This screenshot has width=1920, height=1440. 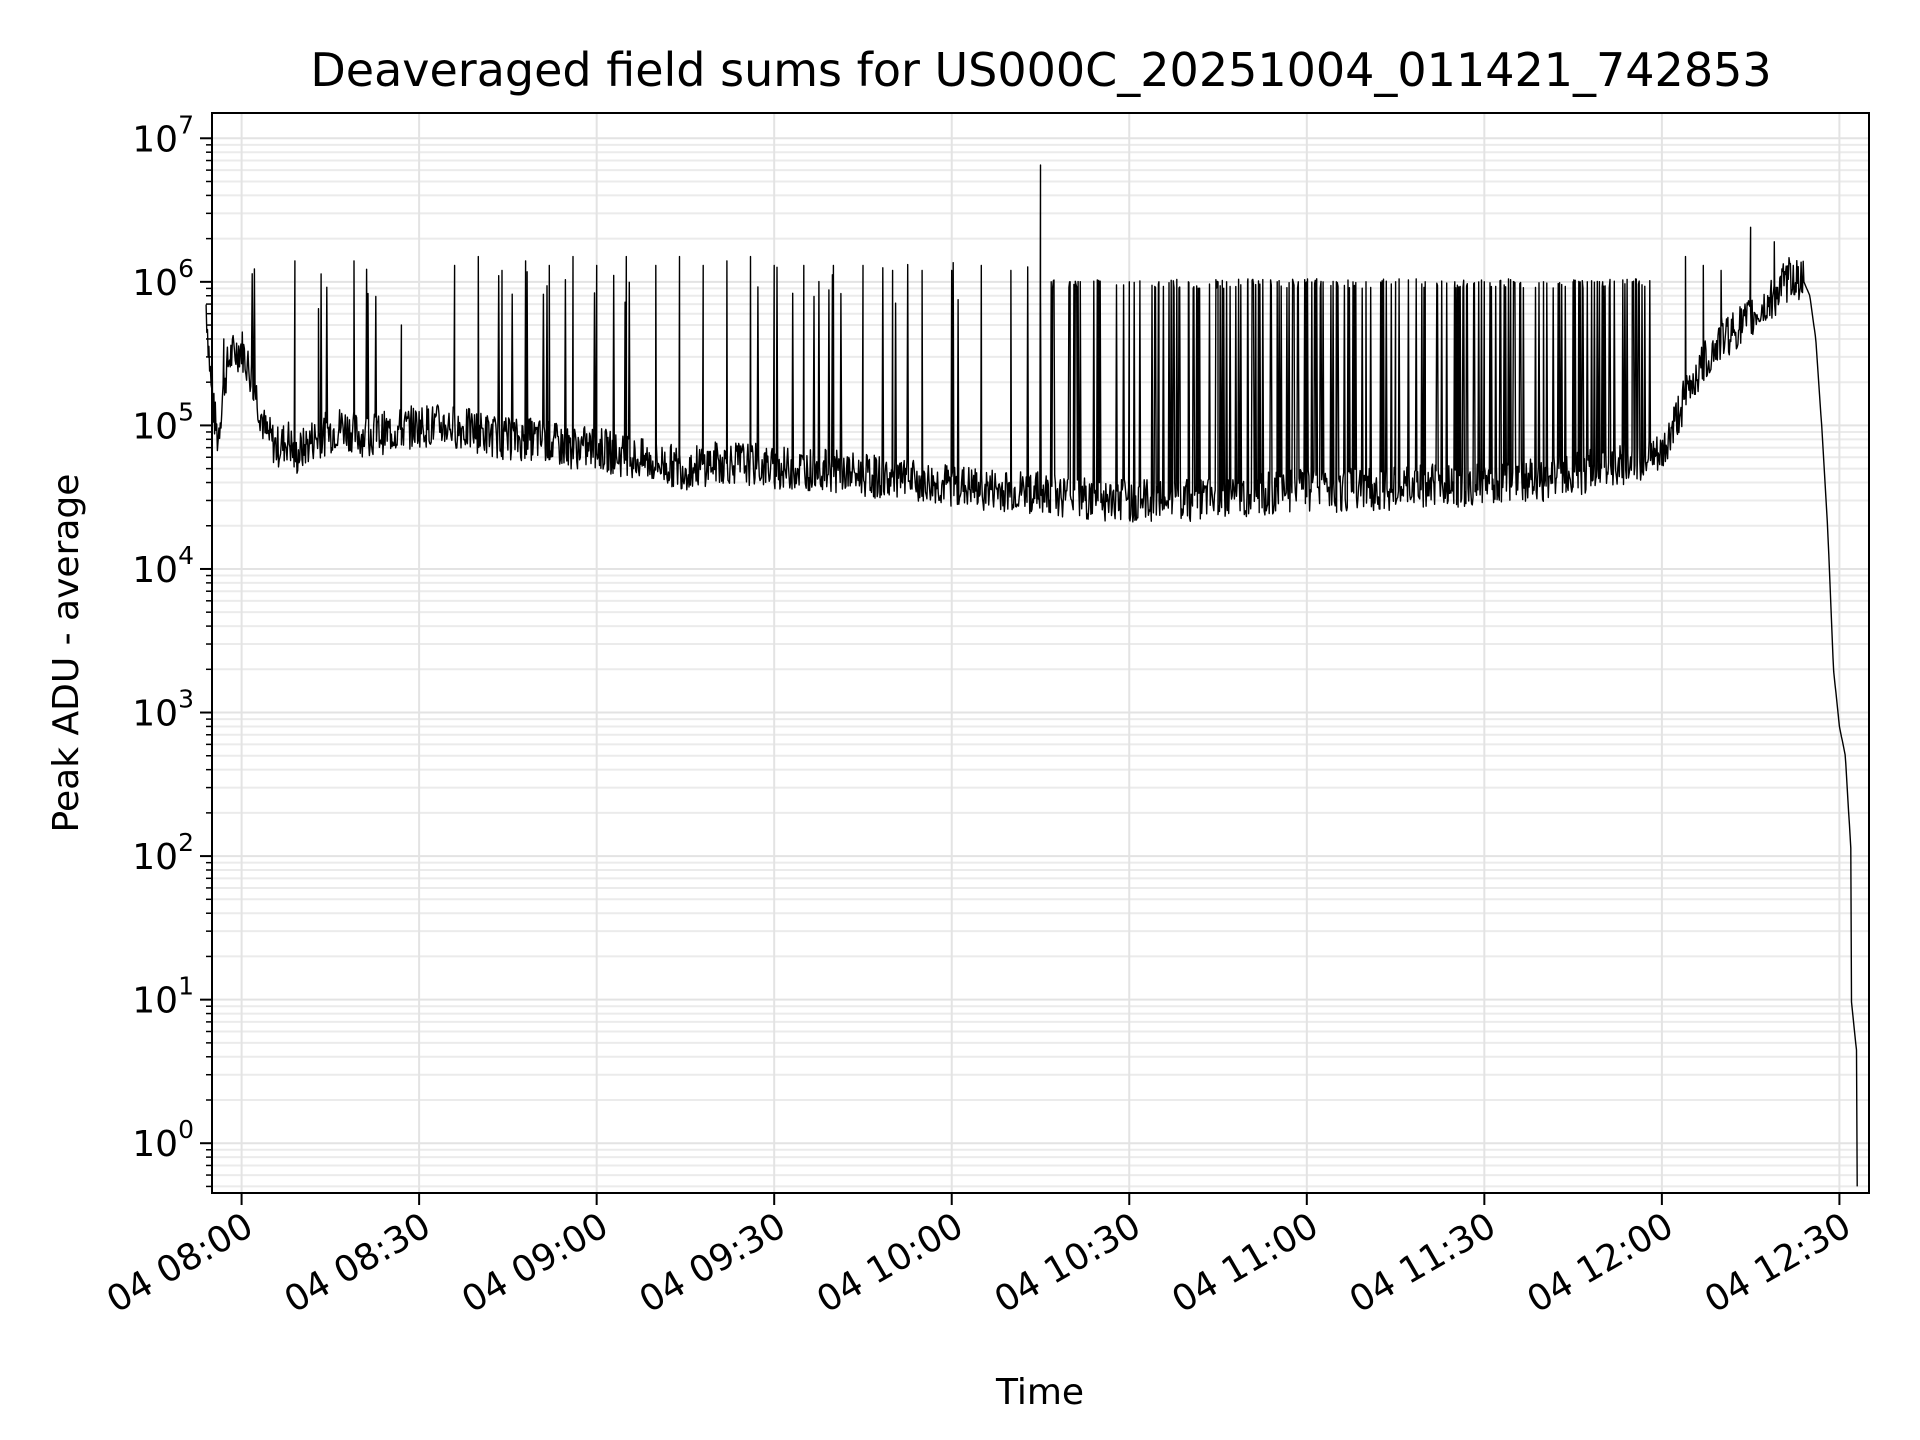 What do you see at coordinates (163, 1140) in the screenshot?
I see `y-tick-label: 10⁰` at bounding box center [163, 1140].